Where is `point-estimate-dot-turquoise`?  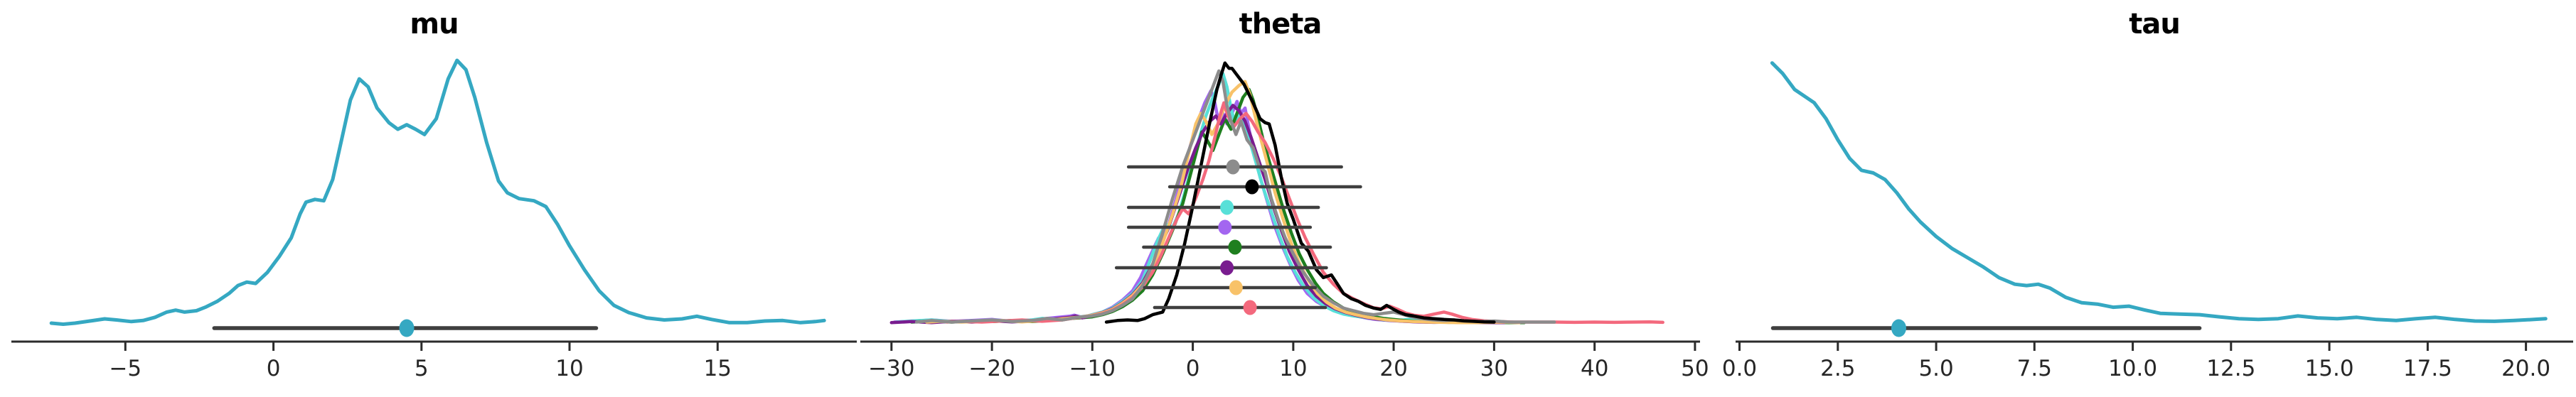
point-estimate-dot-turquoise is located at coordinates (1227, 207).